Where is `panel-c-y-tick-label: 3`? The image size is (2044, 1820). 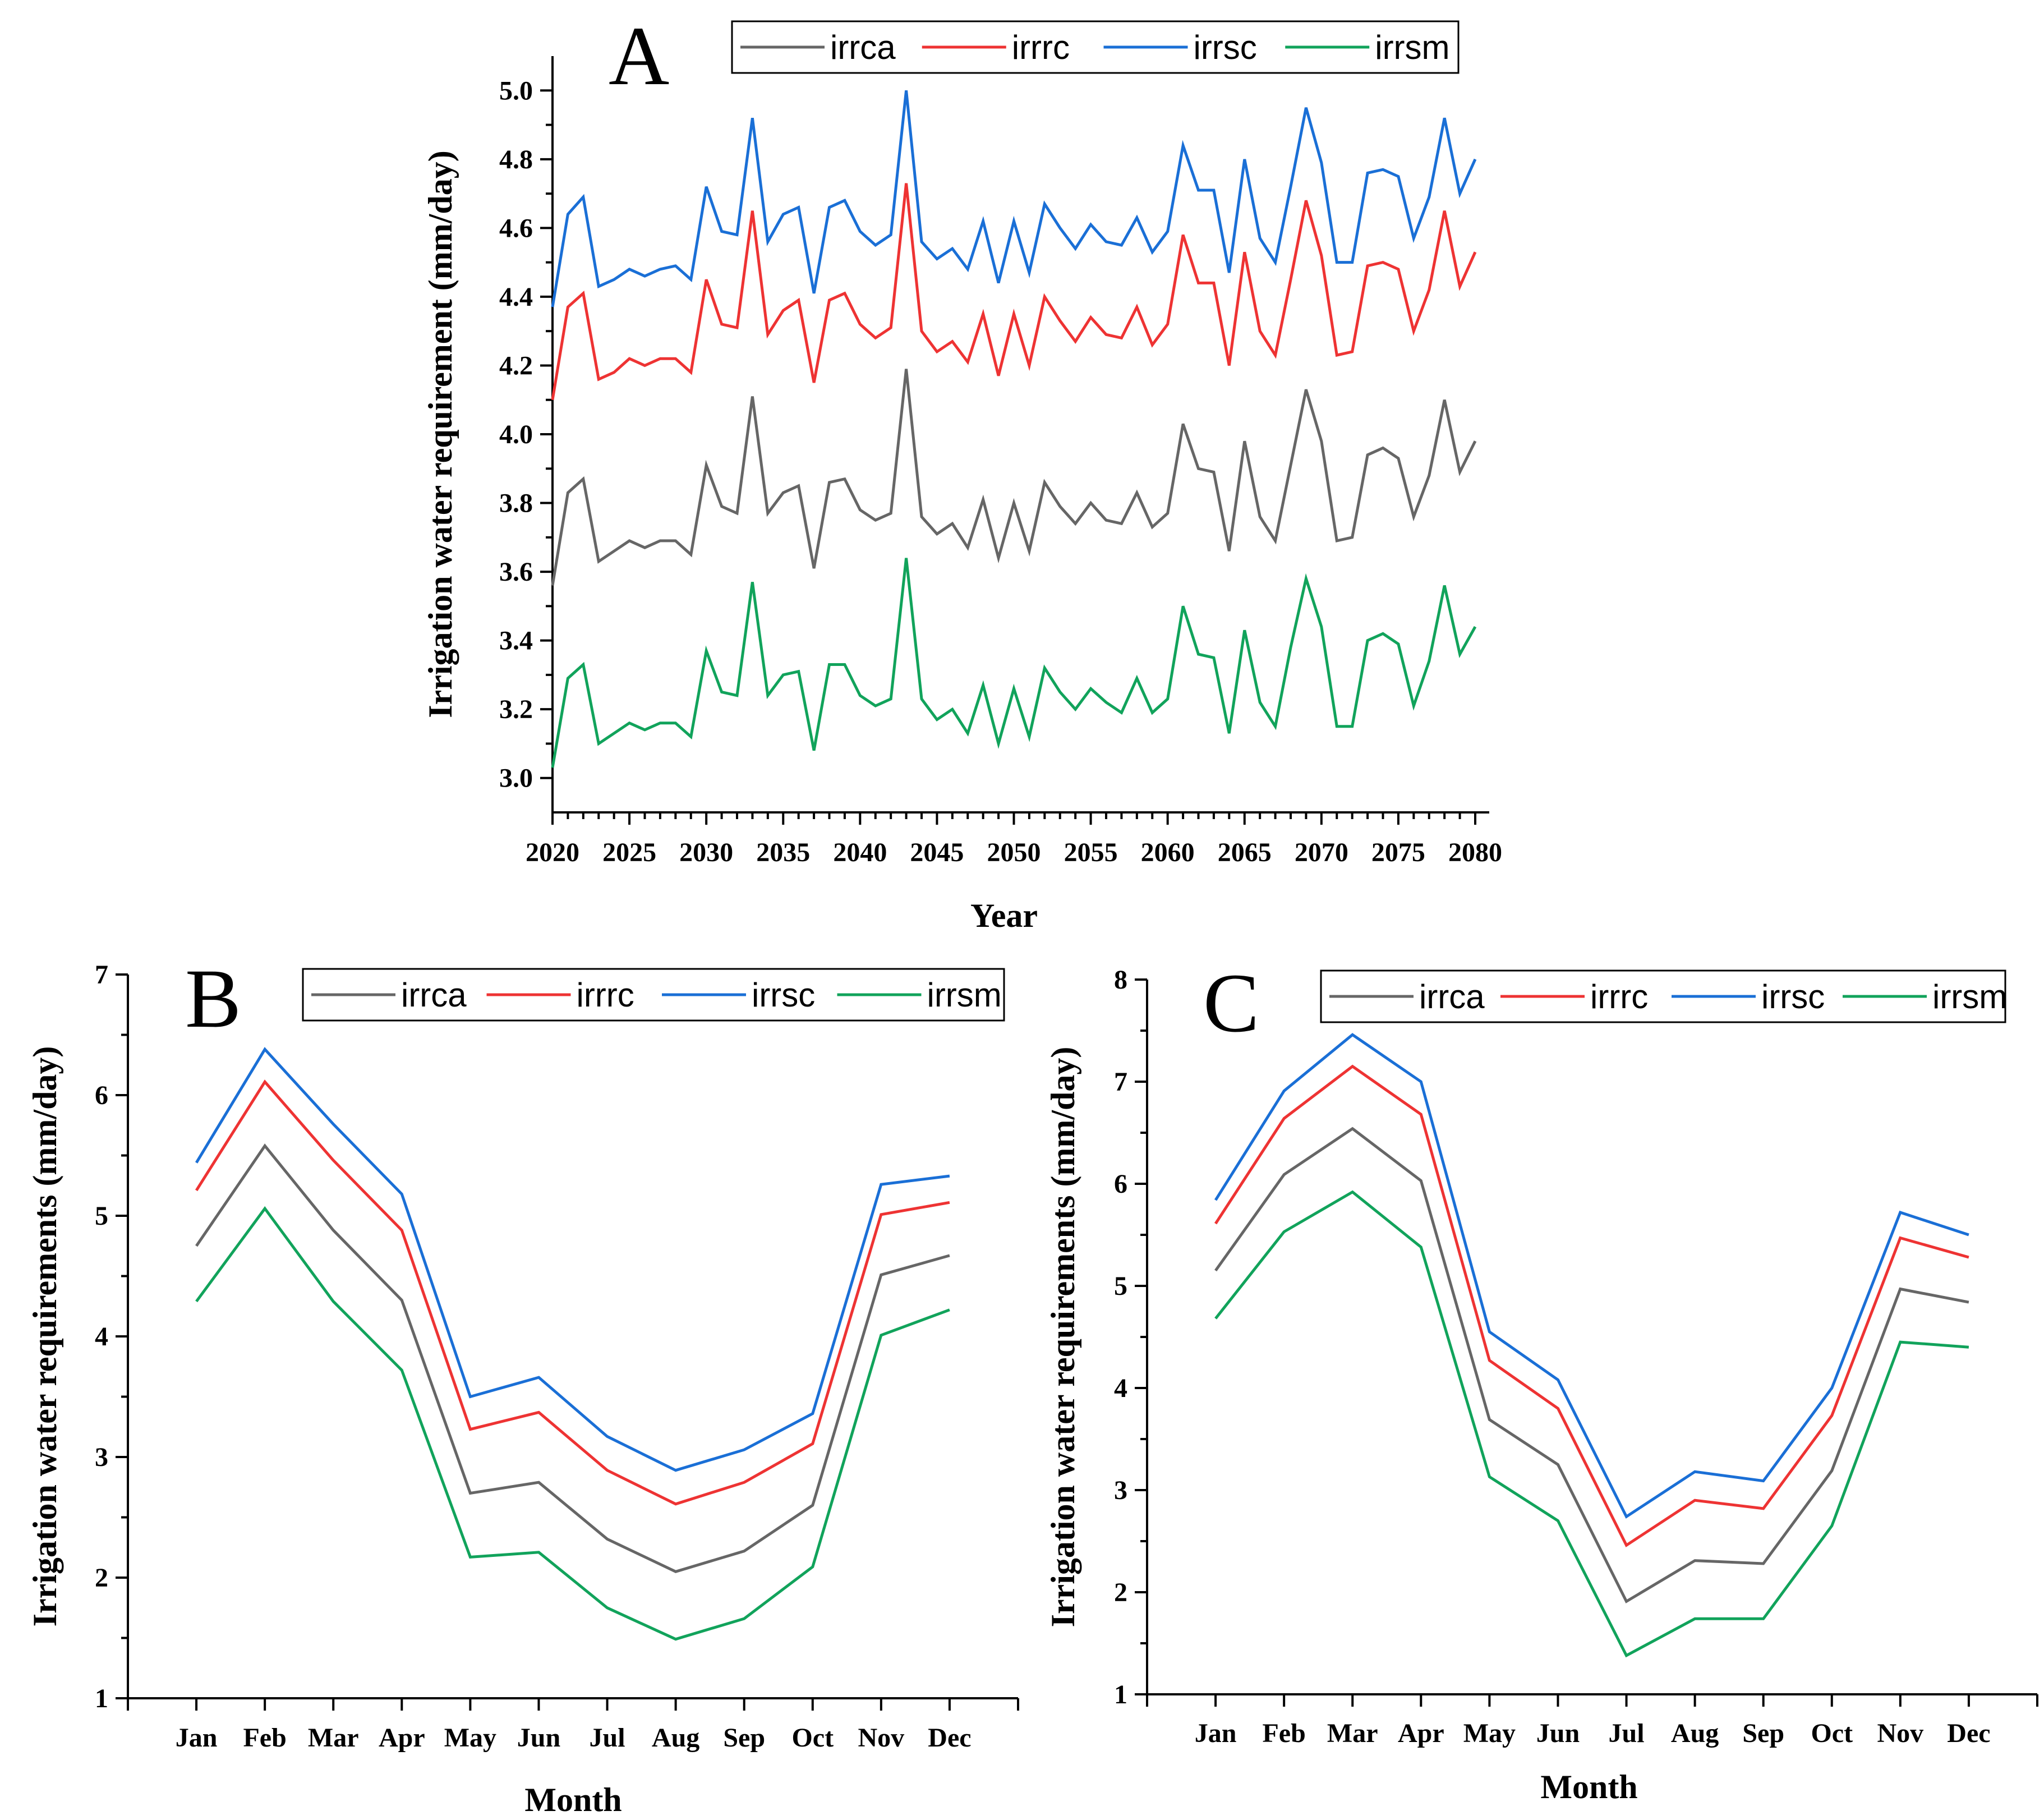 panel-c-y-tick-label: 3 is located at coordinates (1120, 1491).